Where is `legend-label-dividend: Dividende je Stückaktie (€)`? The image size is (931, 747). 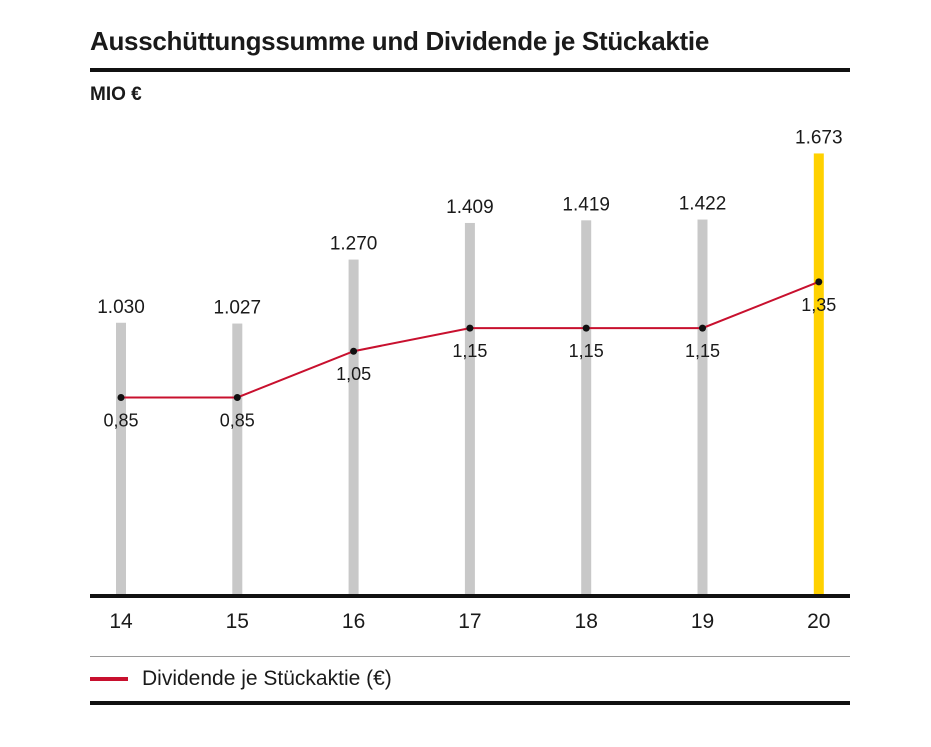
legend-label-dividend: Dividende je Stückaktie (€) is located at coordinates (267, 678).